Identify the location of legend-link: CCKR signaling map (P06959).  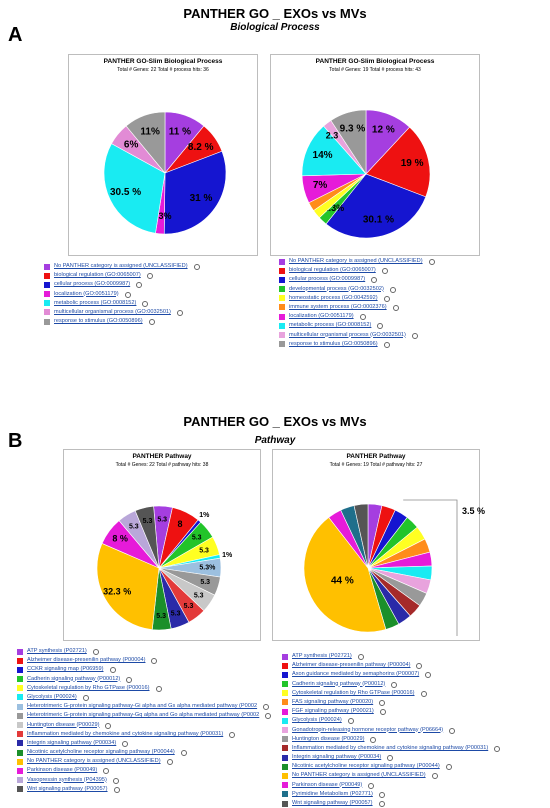
(65, 669).